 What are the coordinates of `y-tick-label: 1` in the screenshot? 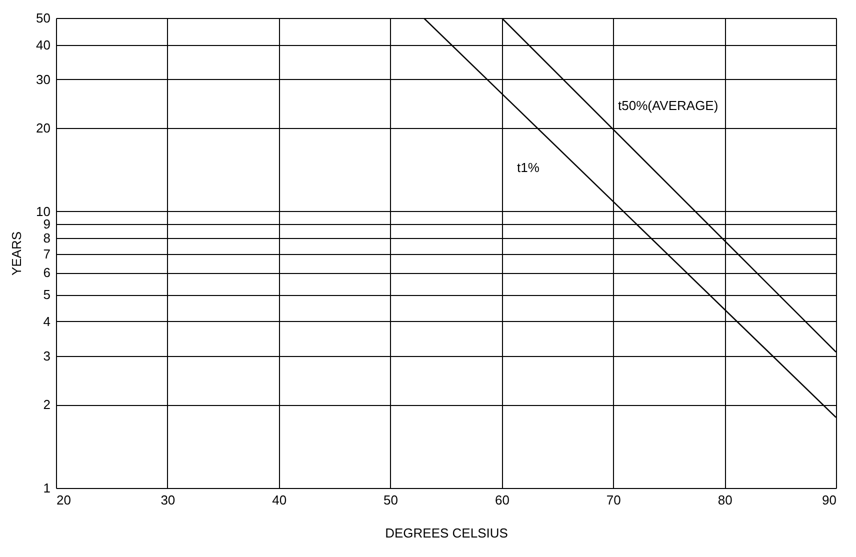 It's located at (46, 488).